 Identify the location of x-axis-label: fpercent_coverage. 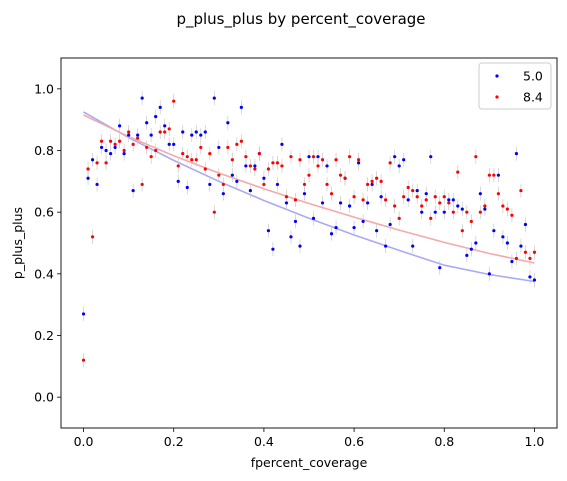
(309, 462).